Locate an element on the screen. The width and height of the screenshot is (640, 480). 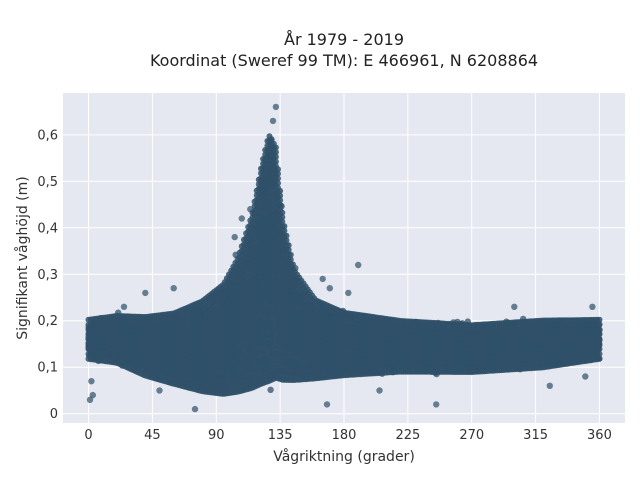
scatter-point is located at coordinates (270, 389).